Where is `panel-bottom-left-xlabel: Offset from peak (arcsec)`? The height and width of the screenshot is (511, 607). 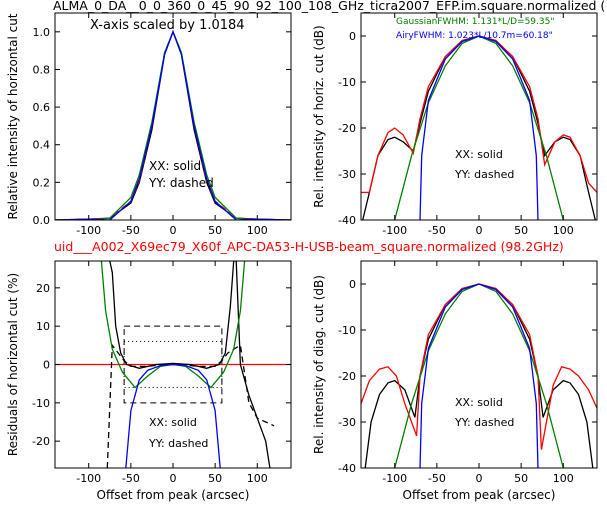
panel-bottom-left-xlabel: Offset from peak (arcsec) is located at coordinates (173, 495).